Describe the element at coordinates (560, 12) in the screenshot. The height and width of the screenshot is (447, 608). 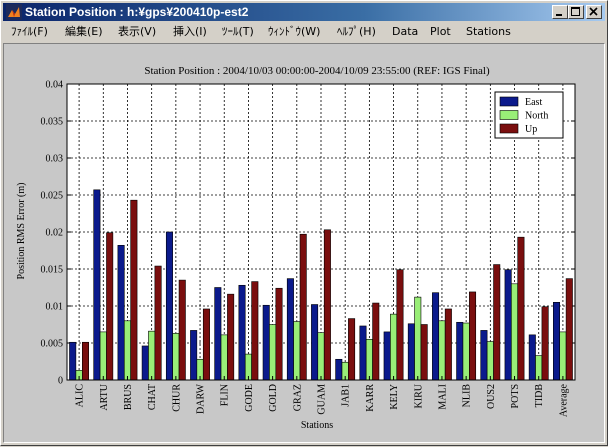
I see `minimize-button` at that location.